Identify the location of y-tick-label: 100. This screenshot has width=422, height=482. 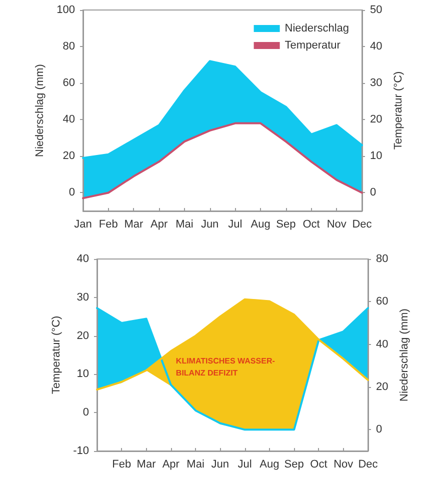
(65, 10).